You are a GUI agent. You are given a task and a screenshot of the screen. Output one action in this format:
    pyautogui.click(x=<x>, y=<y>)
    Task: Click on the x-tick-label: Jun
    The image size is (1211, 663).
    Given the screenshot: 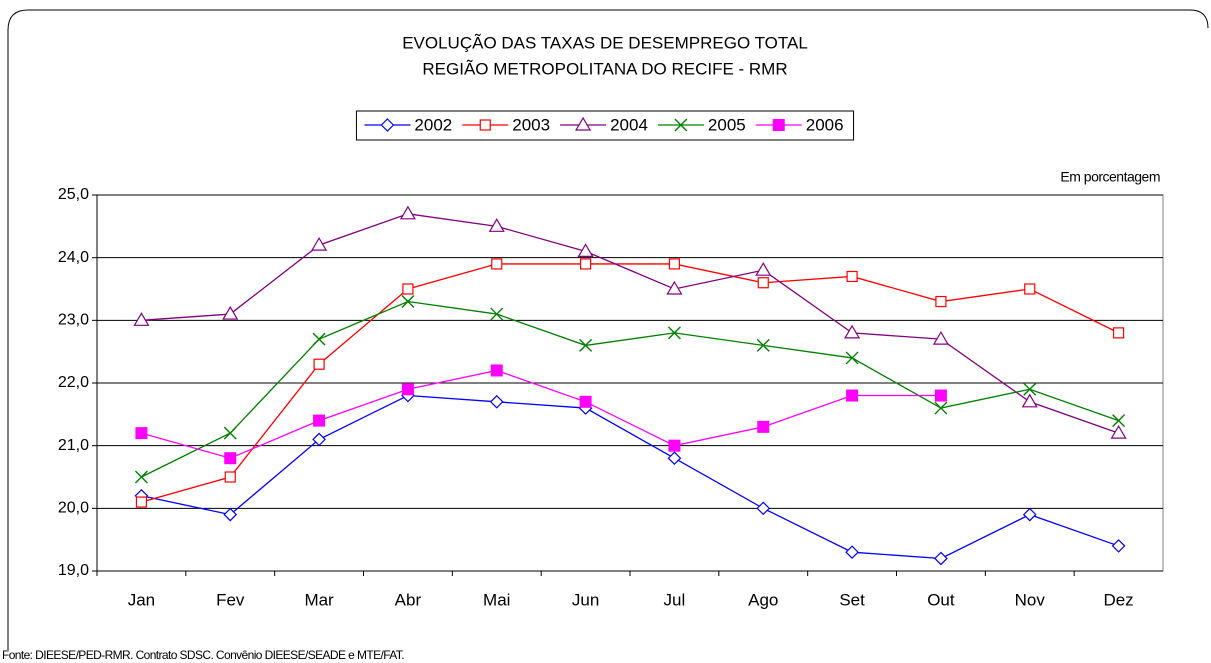 What is the action you would take?
    pyautogui.click(x=585, y=599)
    